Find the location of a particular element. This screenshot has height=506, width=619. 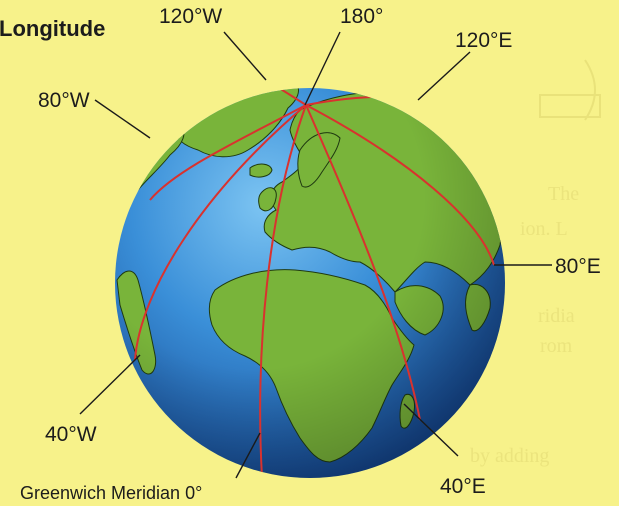

label-120e: 120°E is located at coordinates (483, 40).